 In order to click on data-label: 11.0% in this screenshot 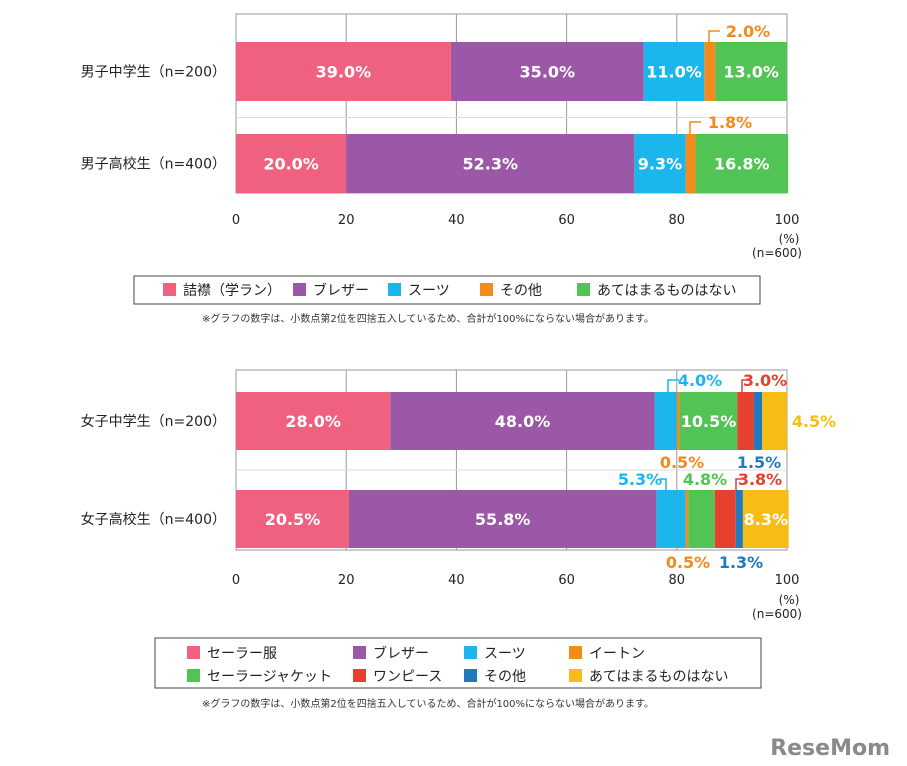, I will do `click(674, 72)`.